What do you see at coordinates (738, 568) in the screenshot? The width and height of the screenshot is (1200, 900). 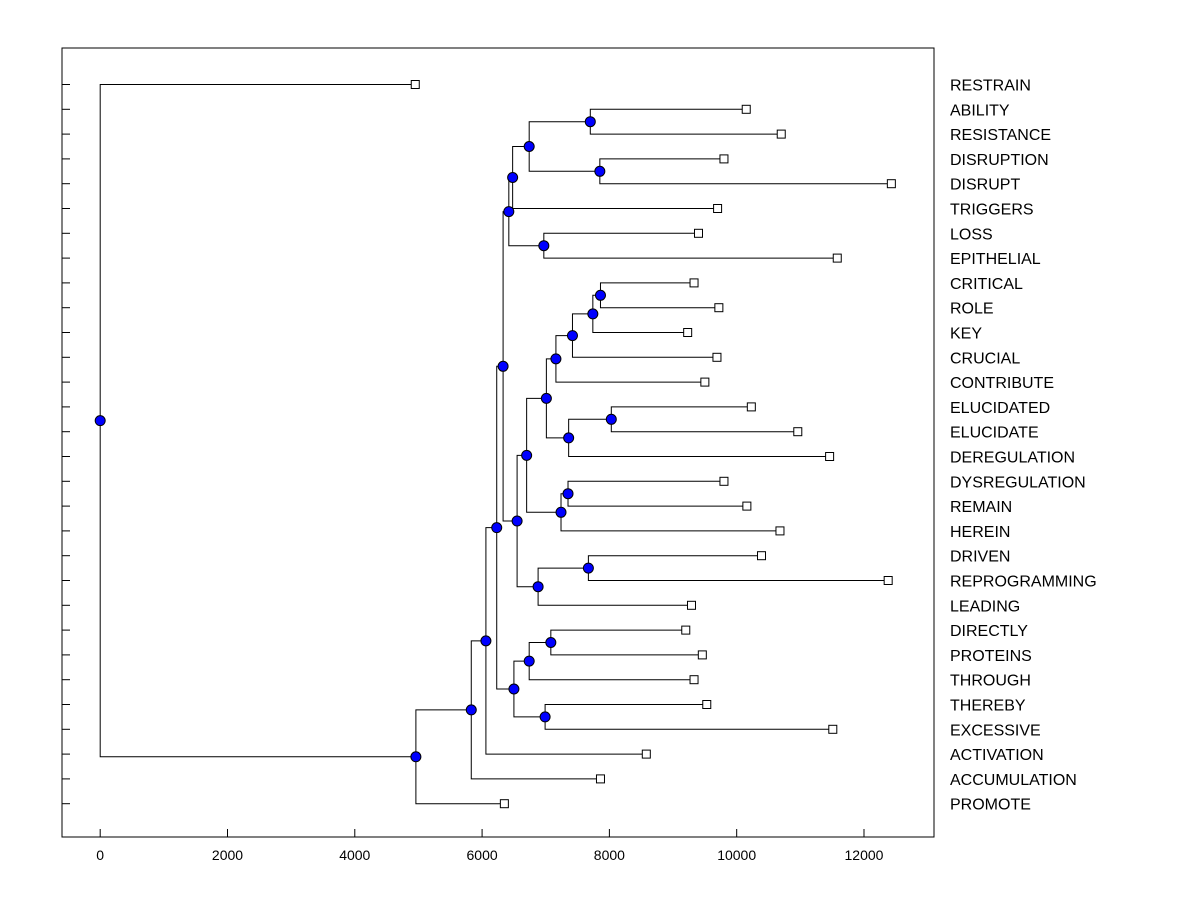 I see `link-n_drv` at bounding box center [738, 568].